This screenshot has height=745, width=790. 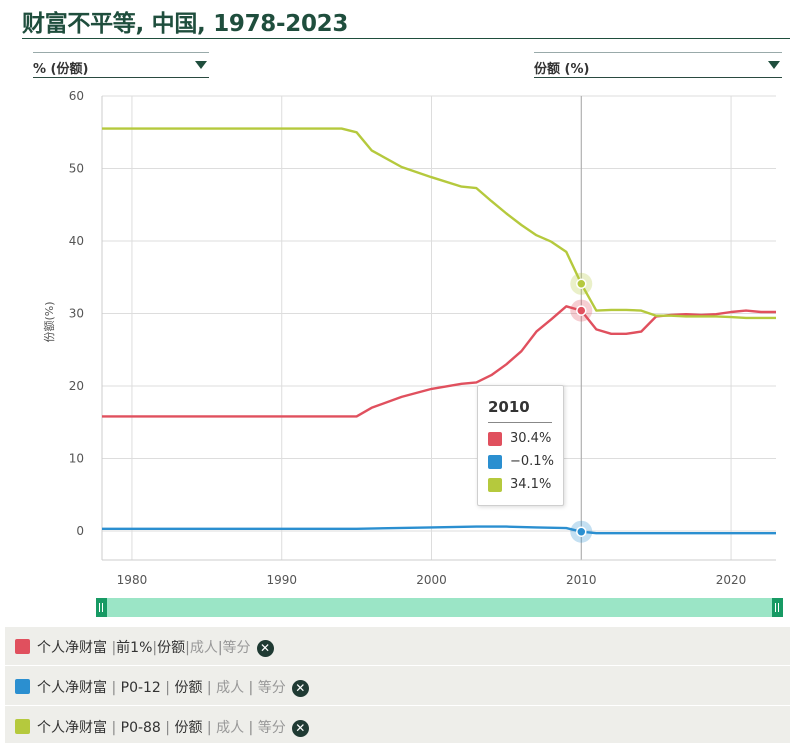 I want to click on y-tick-label: 10, so click(x=76, y=459).